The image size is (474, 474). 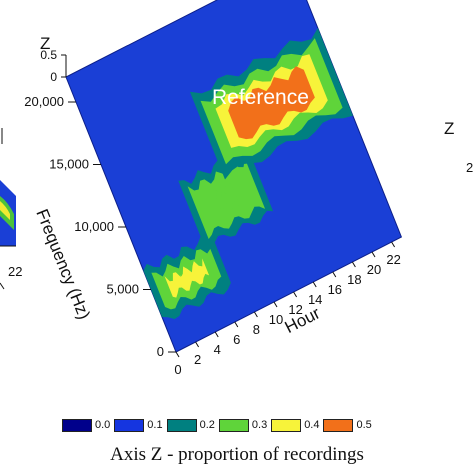 I want to click on freq-tick-label: 5,000, so click(x=122, y=289).